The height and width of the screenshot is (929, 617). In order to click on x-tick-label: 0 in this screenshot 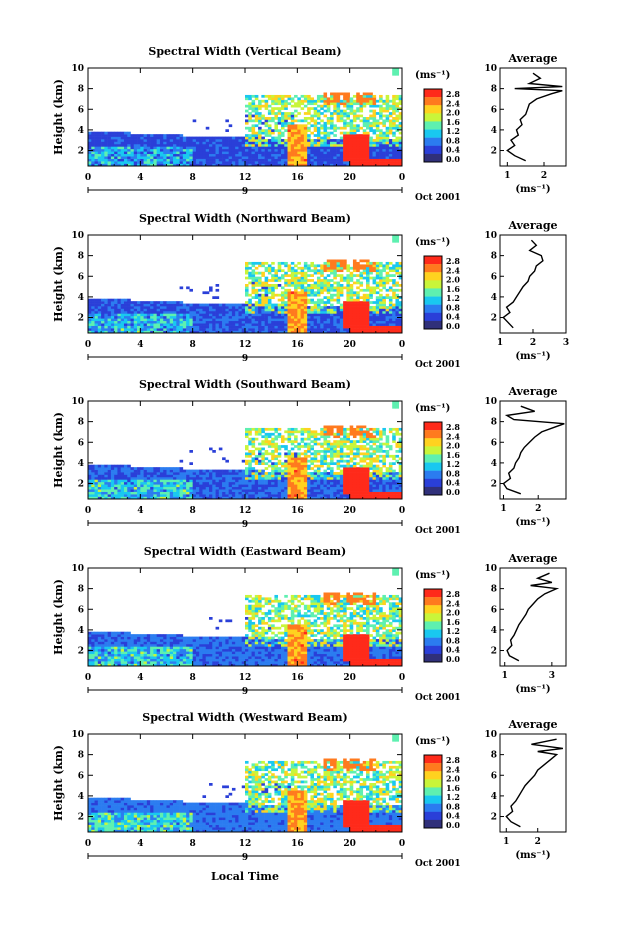, I will do `click(402, 178)`.